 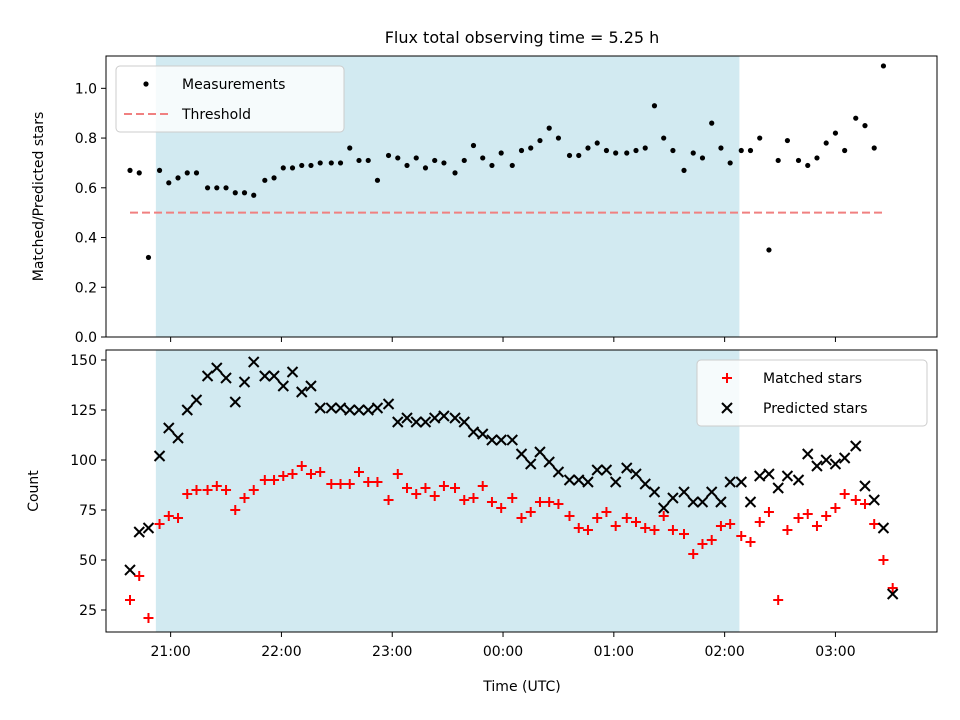 I want to click on matched-stars-legend-label: Matched stars, so click(x=812, y=379).